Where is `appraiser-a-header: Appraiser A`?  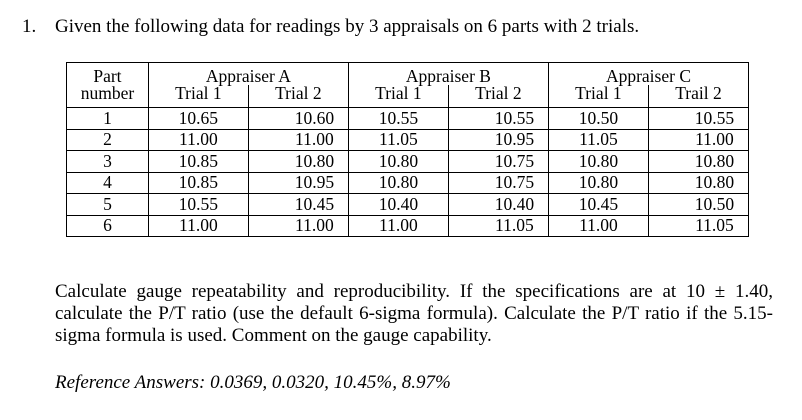
appraiser-a-header: Appraiser A is located at coordinates (248, 73).